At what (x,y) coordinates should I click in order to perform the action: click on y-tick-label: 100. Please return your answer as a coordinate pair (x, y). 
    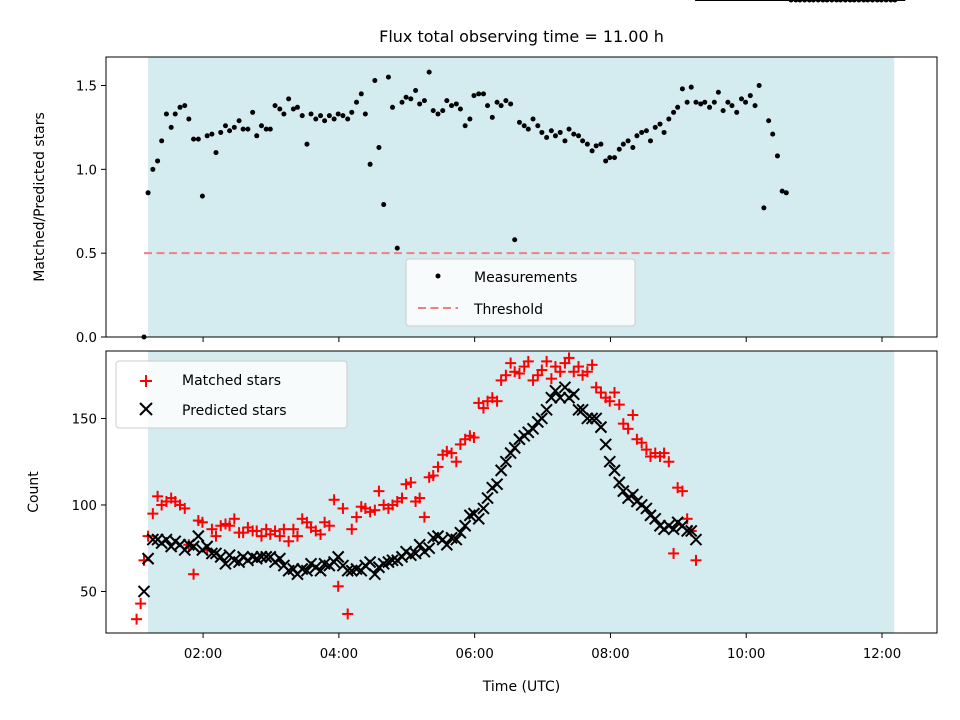
    Looking at the image, I should click on (84, 506).